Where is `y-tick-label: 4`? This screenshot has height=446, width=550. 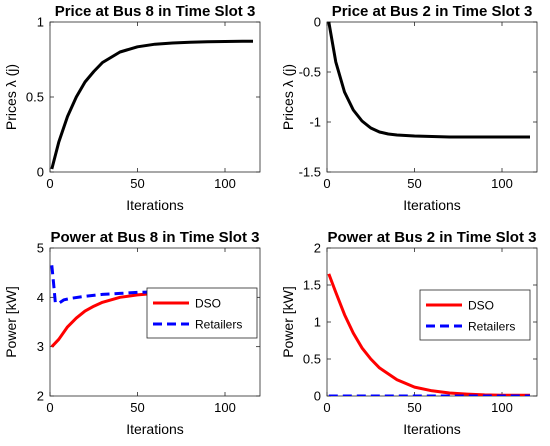
y-tick-label: 4 is located at coordinates (40, 297).